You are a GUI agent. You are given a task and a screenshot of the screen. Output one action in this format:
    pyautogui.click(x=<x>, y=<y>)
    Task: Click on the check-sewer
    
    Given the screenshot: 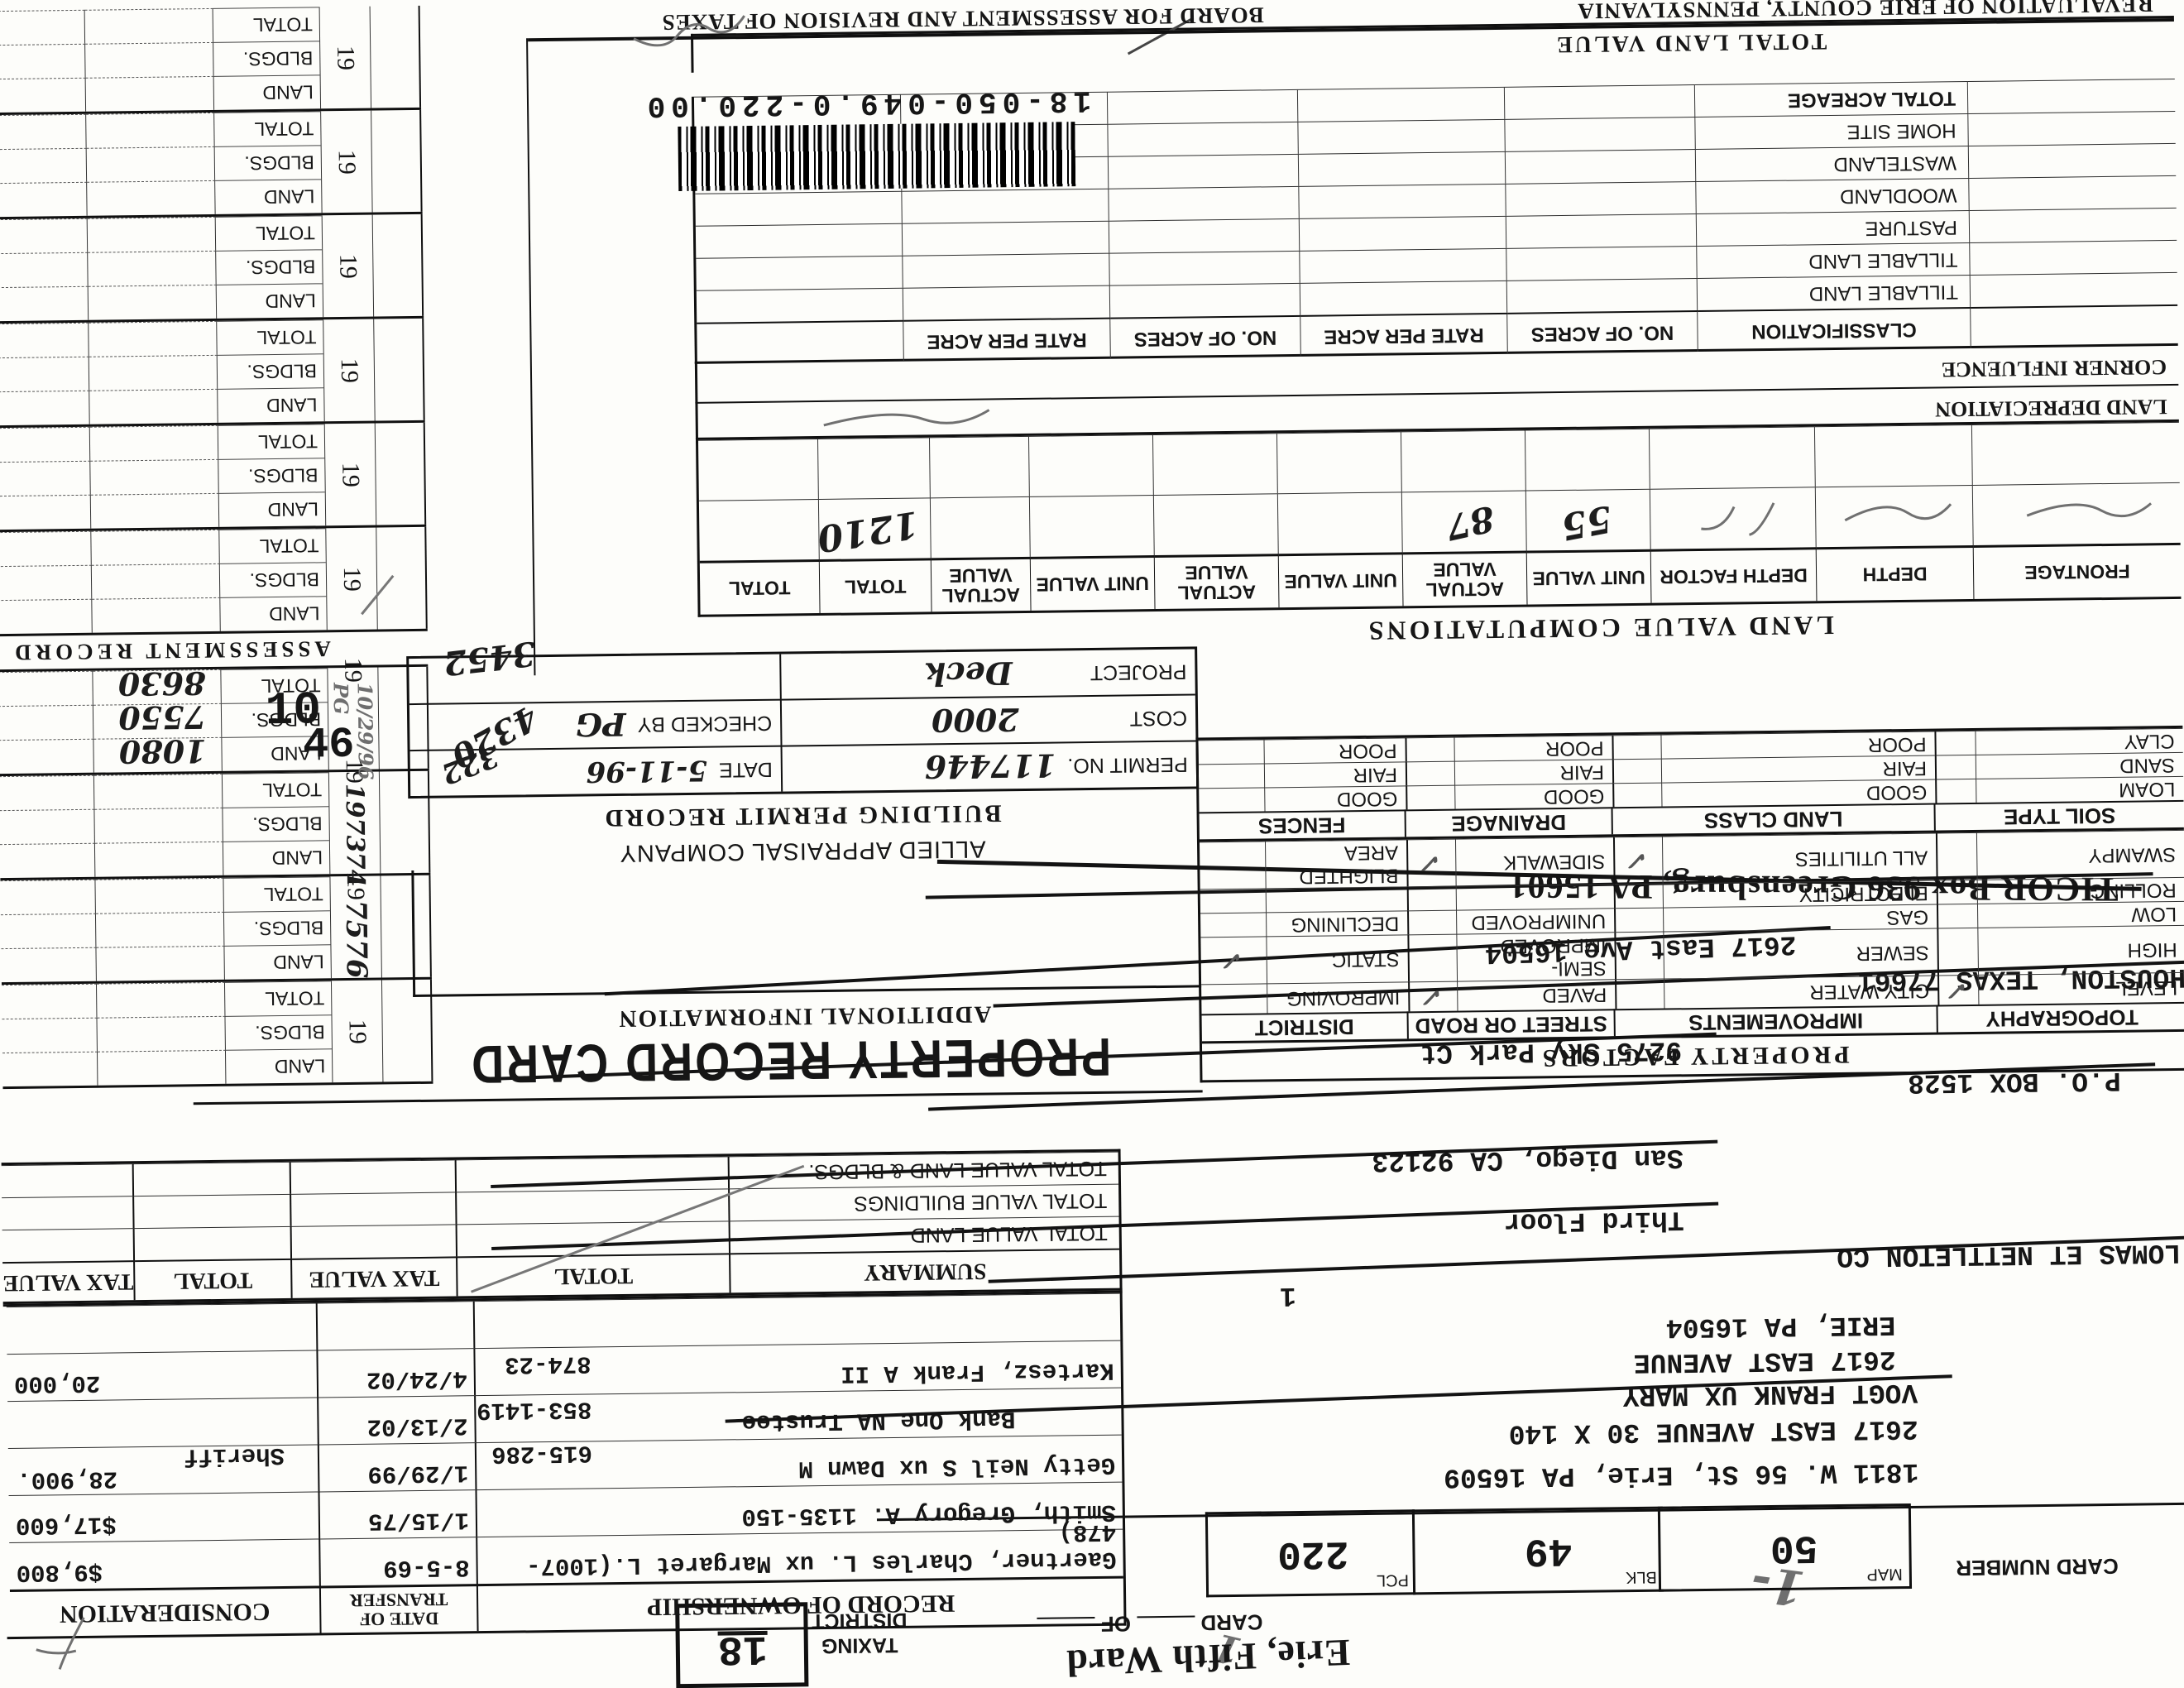 What is the action you would take?
    pyautogui.click(x=1639, y=955)
    